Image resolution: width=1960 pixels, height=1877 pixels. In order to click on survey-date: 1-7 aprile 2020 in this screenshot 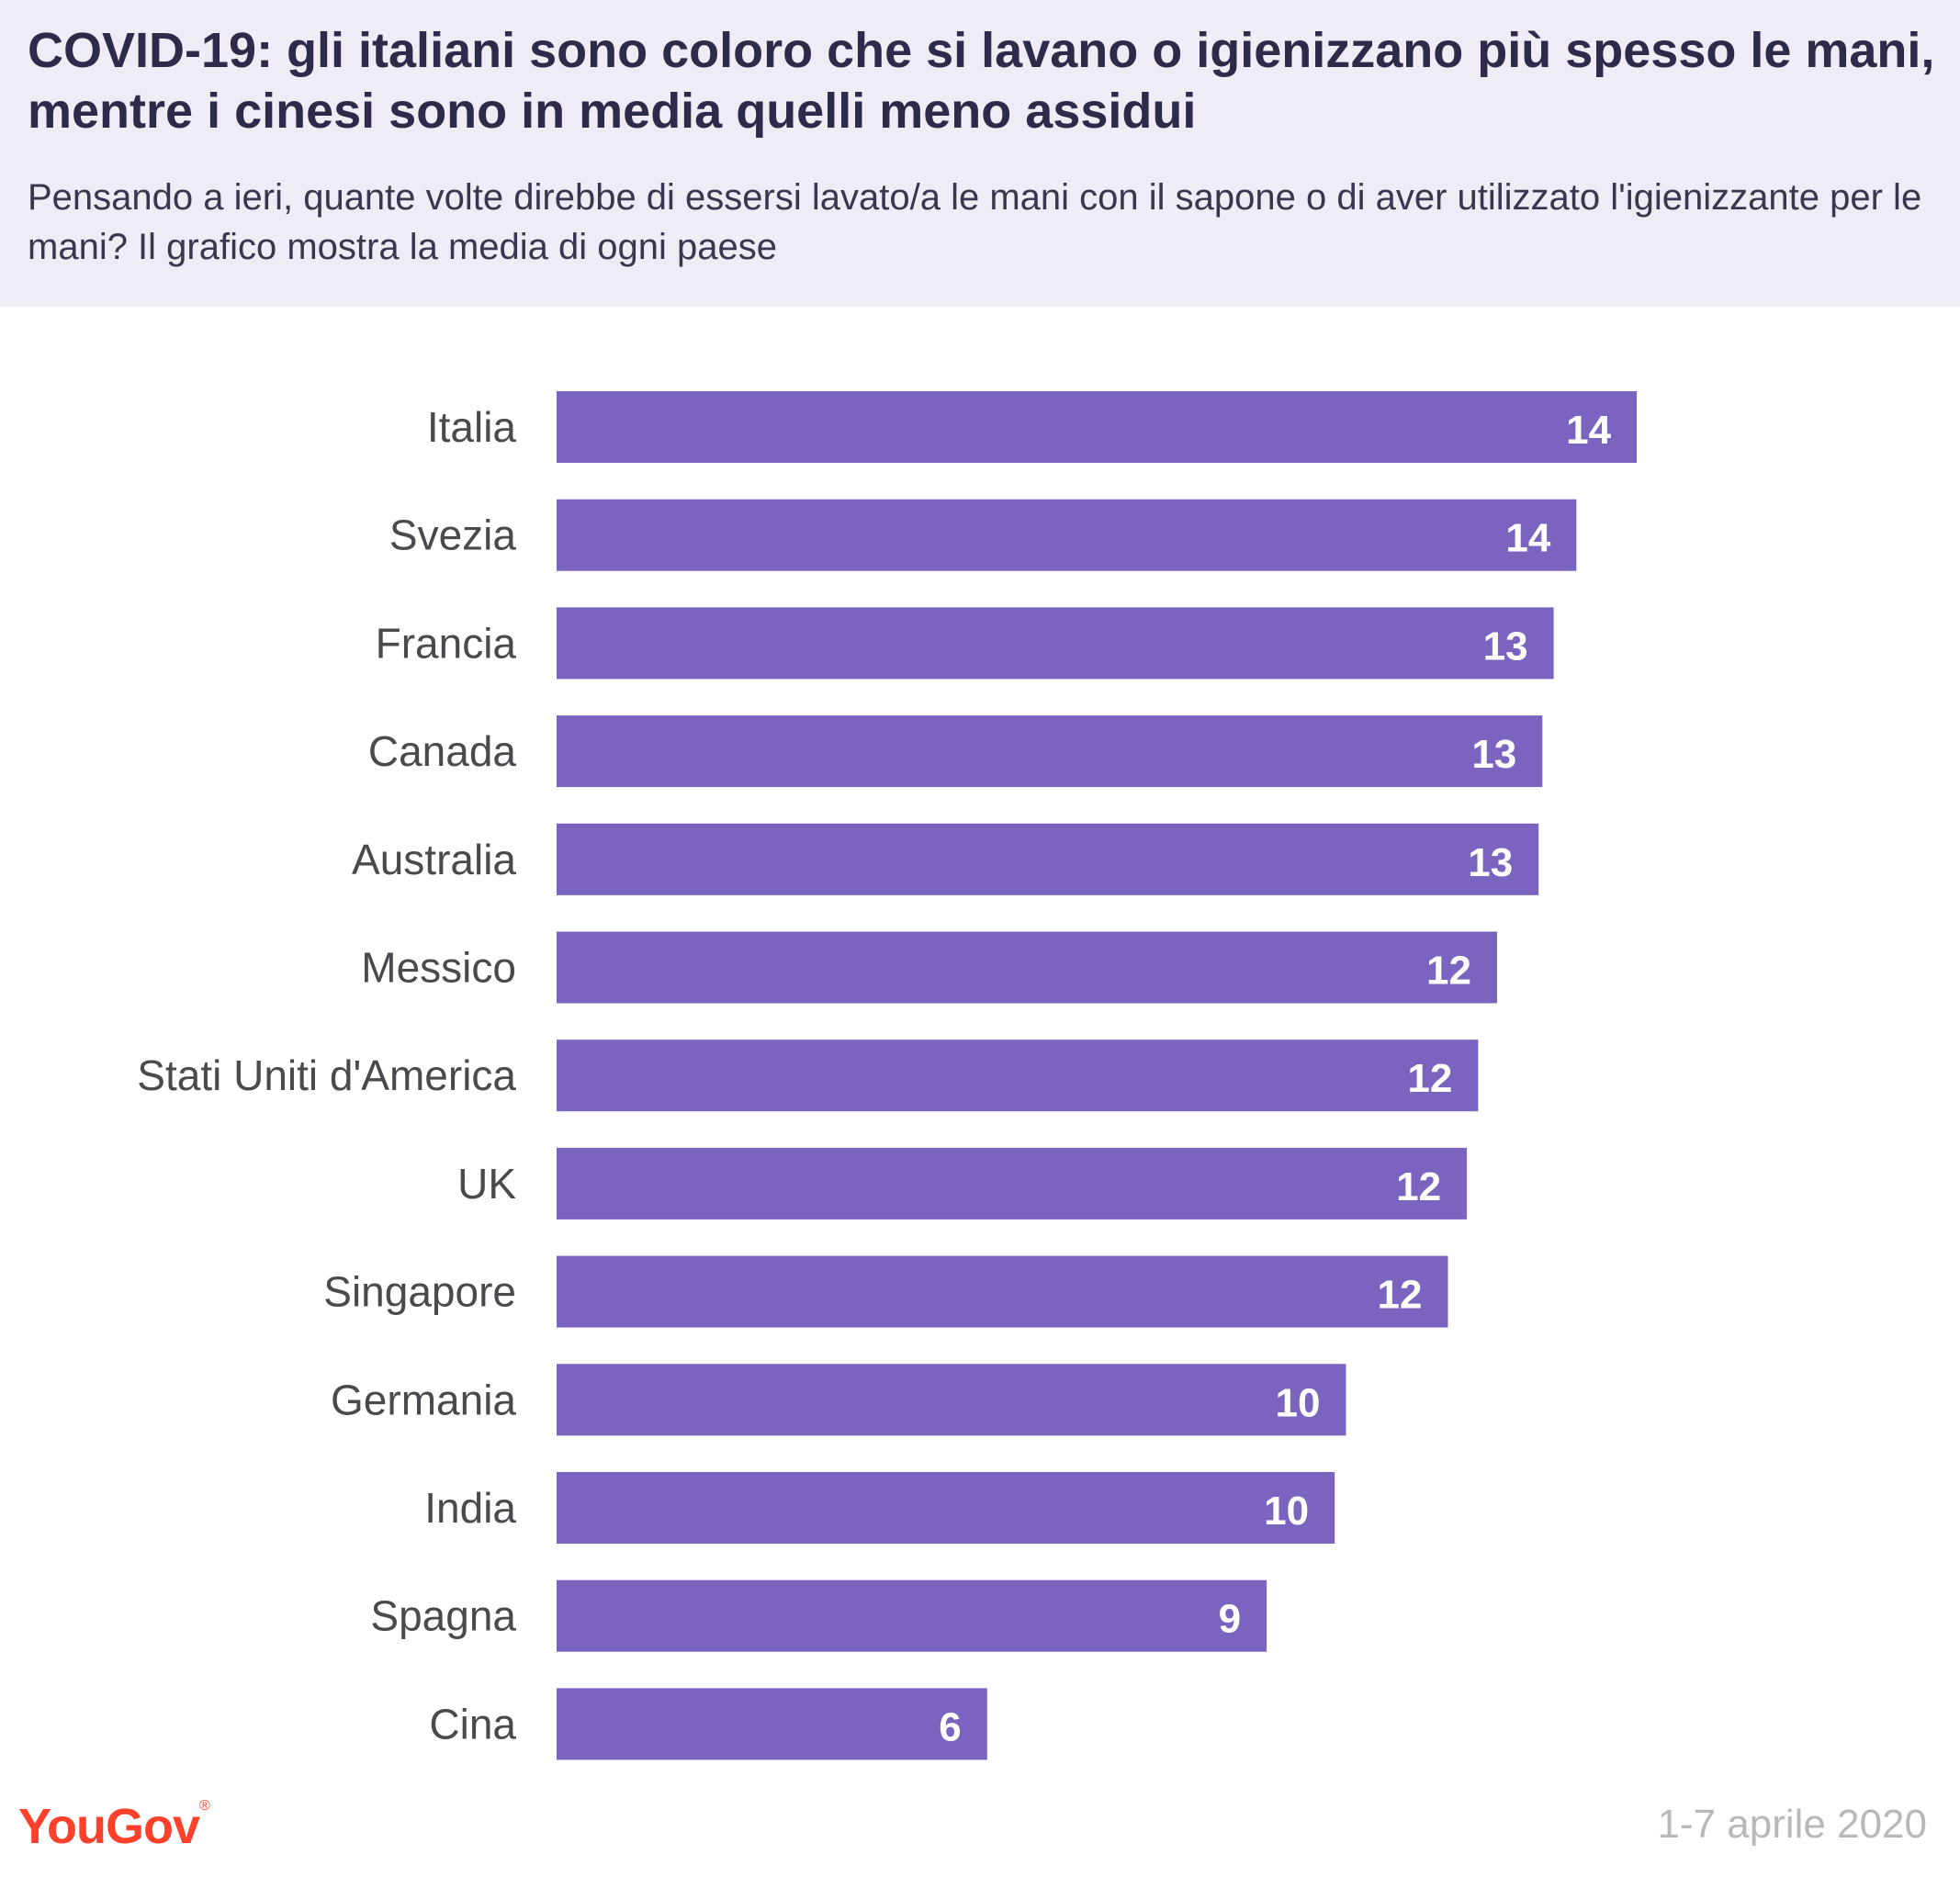, I will do `click(1792, 1824)`.